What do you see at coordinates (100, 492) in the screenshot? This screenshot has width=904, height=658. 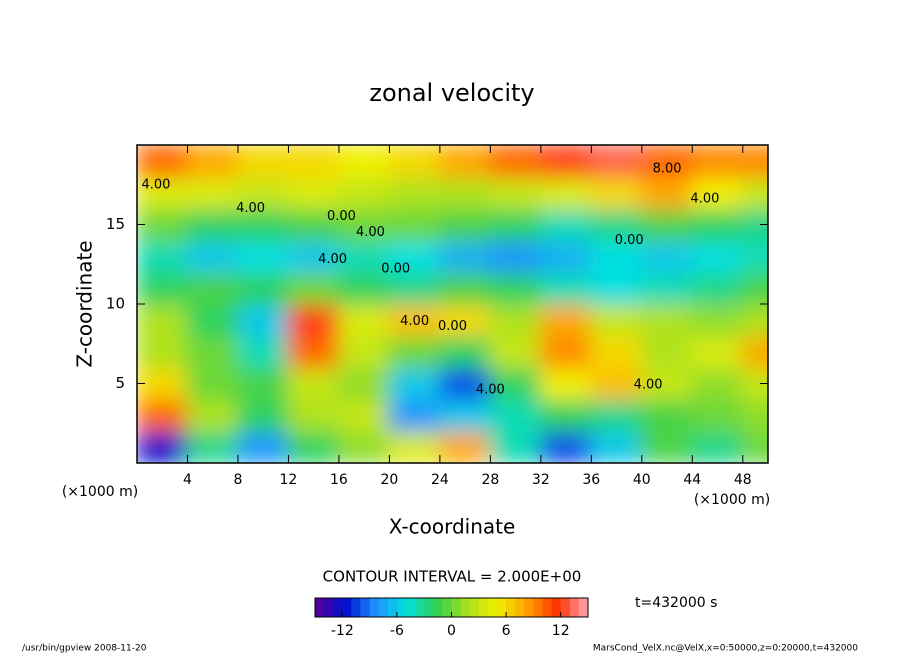 I see `y-unit: (×1000 m)` at bounding box center [100, 492].